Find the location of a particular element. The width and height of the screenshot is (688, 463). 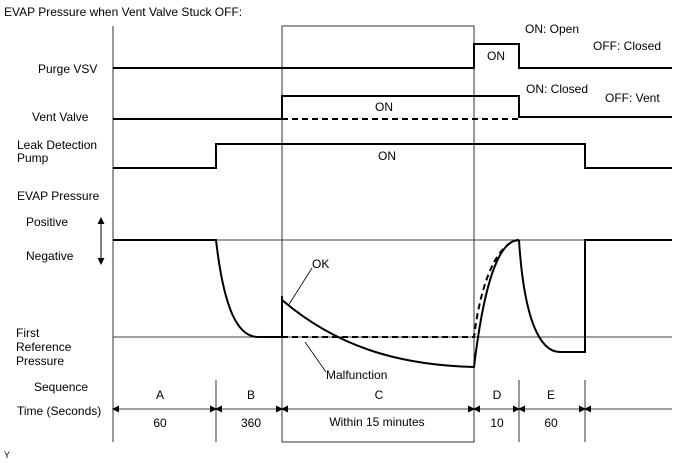

ok-label: OK is located at coordinates (320, 264).